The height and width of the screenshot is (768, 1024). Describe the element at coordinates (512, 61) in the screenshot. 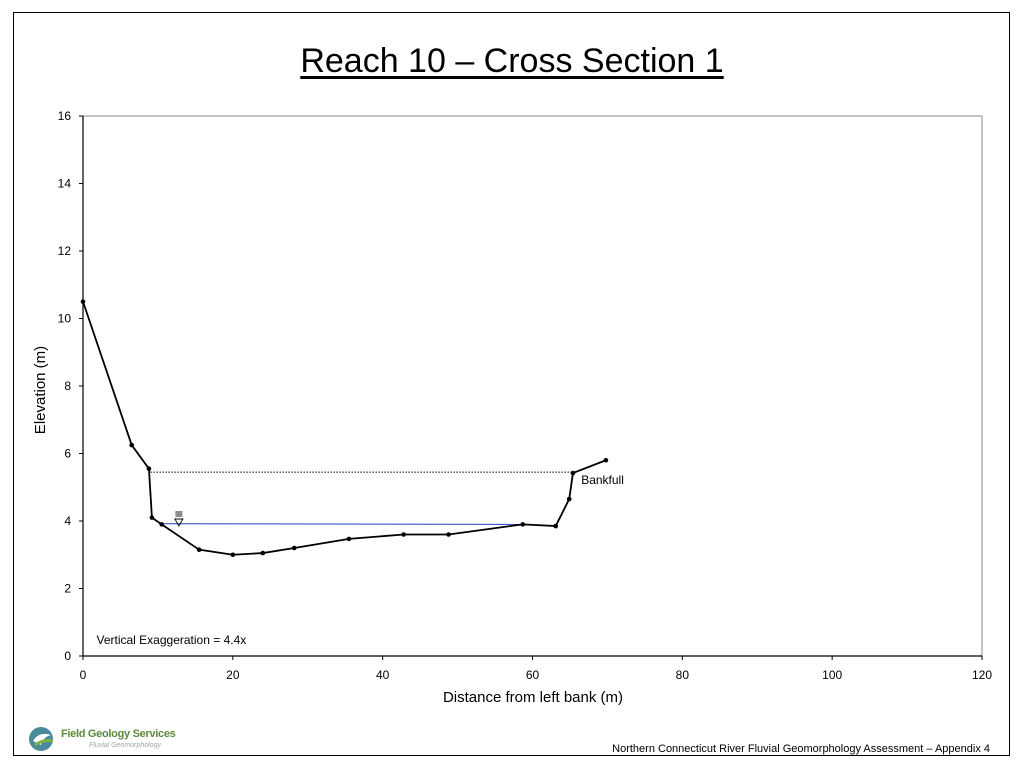

I see `slide-title: Reach 10 – Cross Section 1` at that location.